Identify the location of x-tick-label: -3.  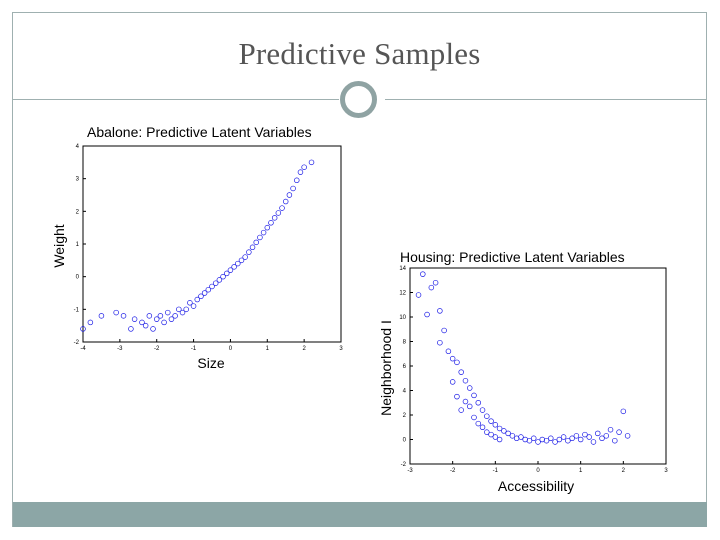
(120, 349).